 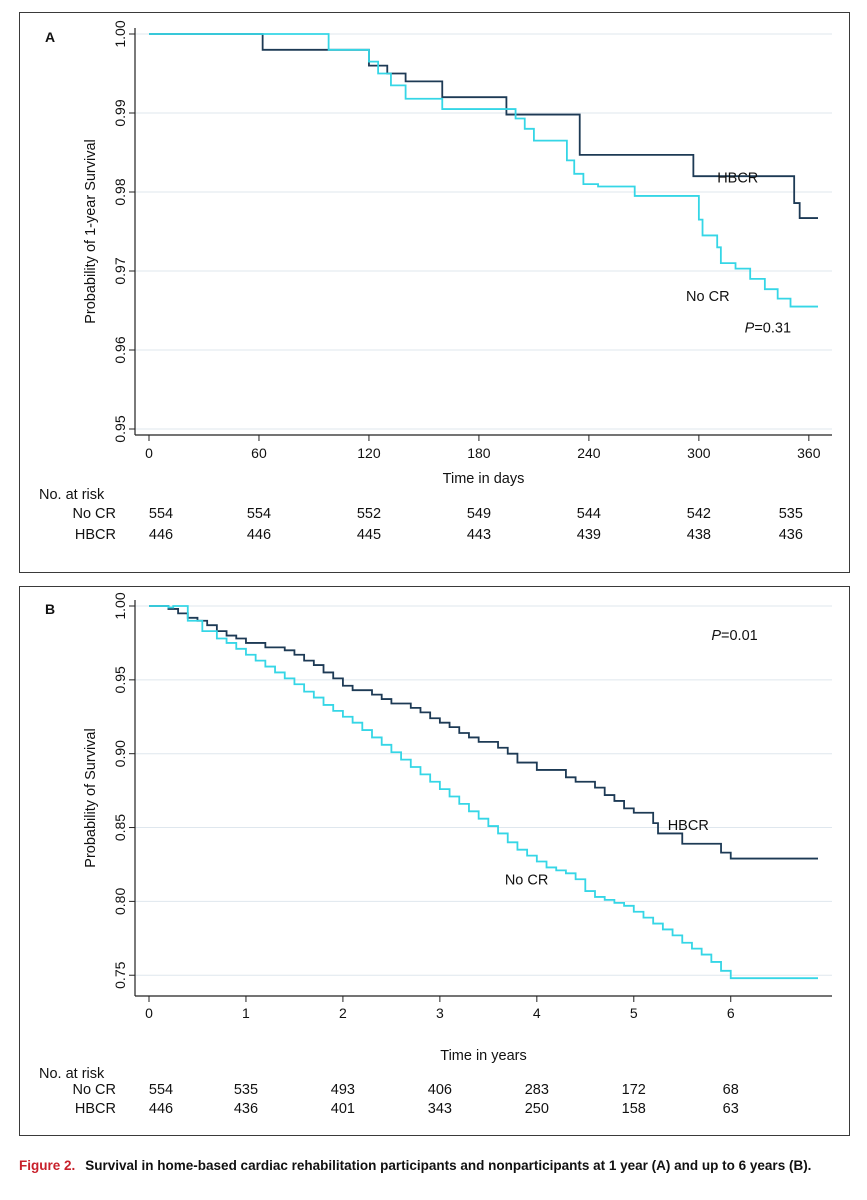 What do you see at coordinates (343, 1109) in the screenshot?
I see `panel-b-risk-value: 401` at bounding box center [343, 1109].